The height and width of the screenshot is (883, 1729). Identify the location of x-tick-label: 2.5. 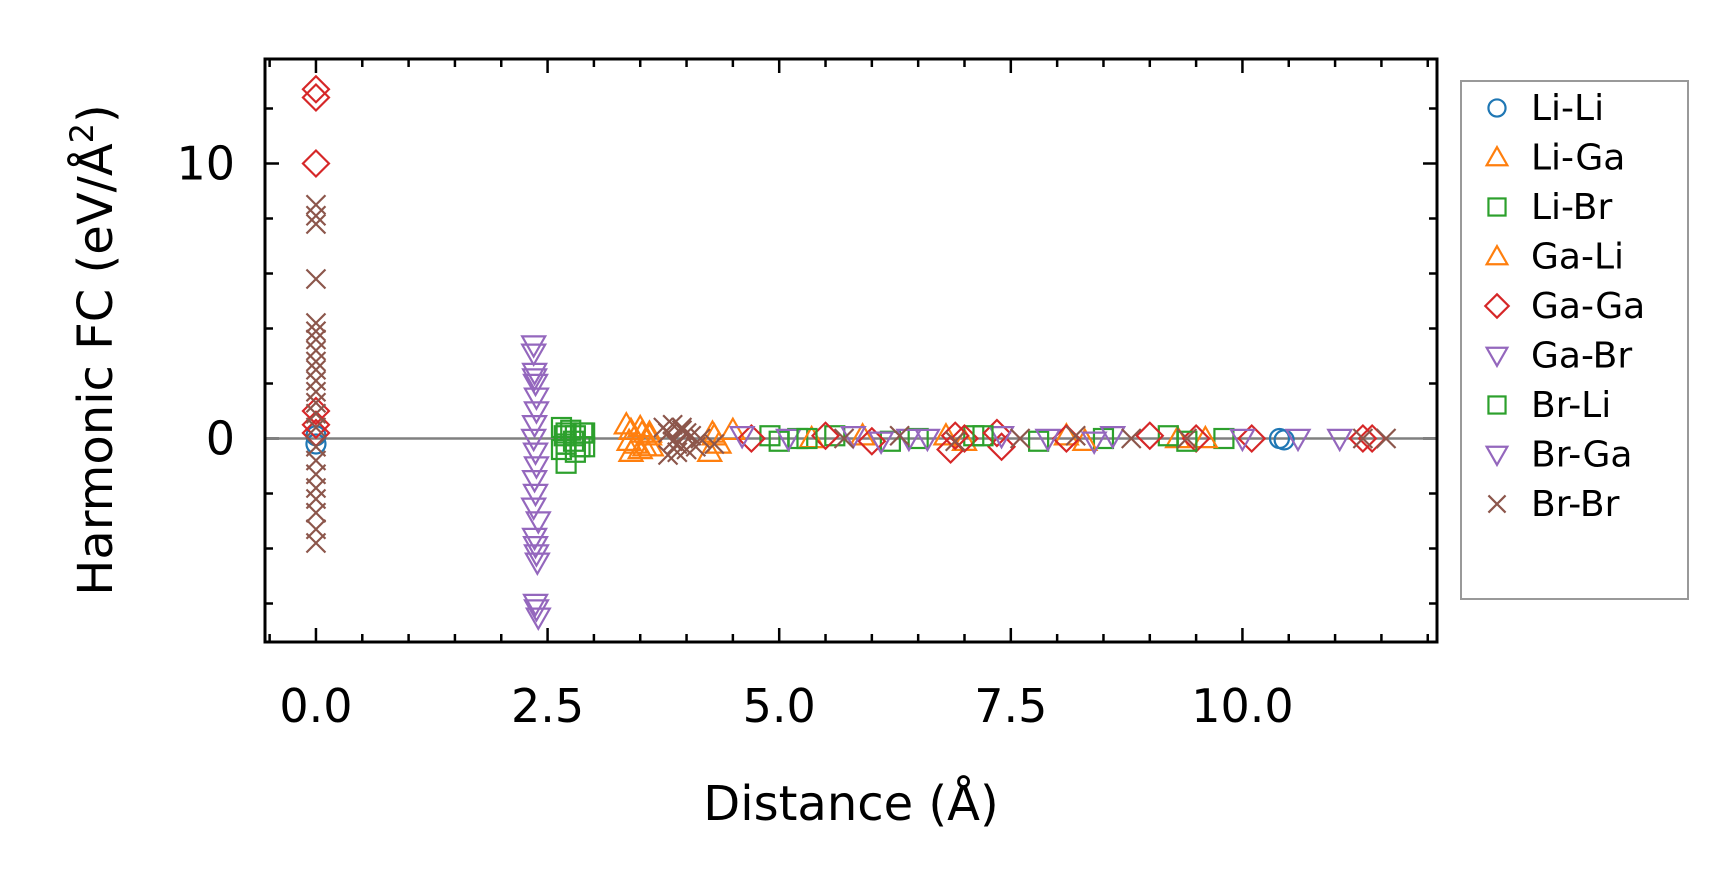
(547, 706).